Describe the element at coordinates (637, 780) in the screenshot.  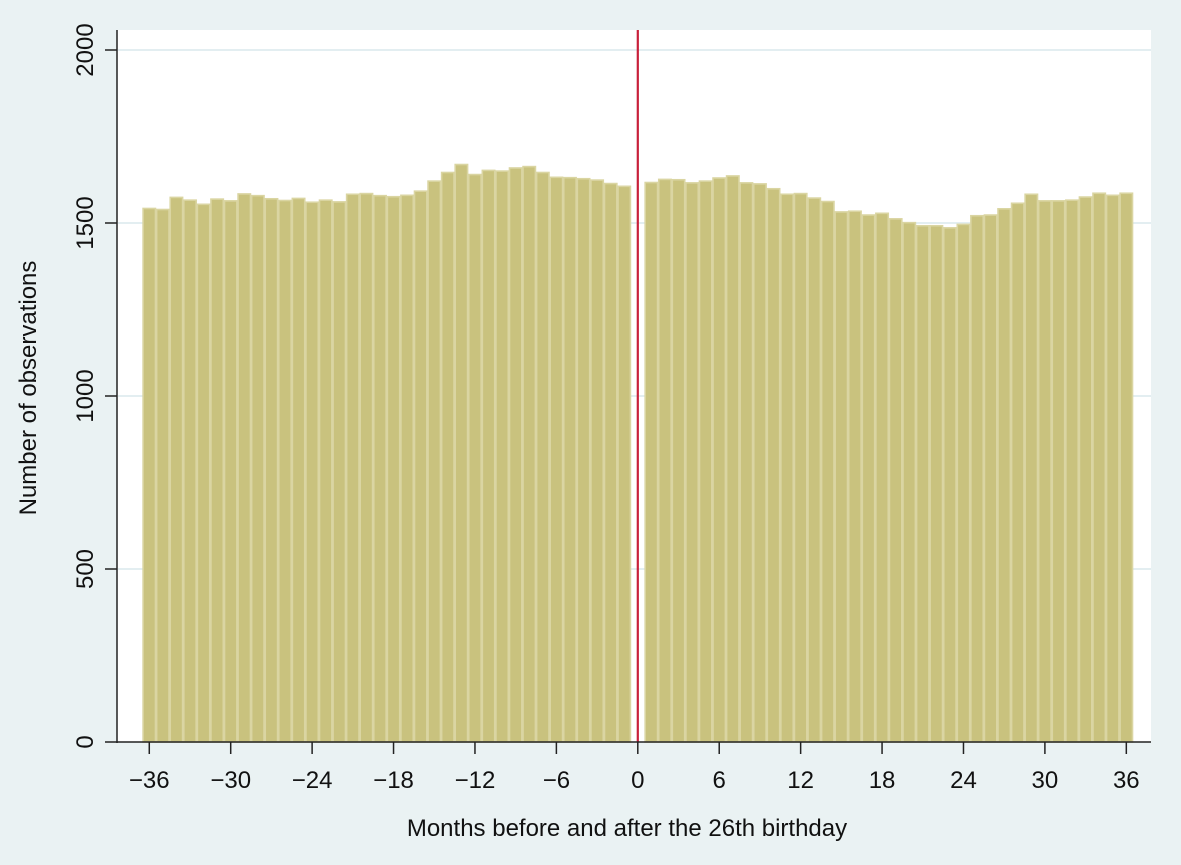
I see `x-tick-label: 0` at that location.